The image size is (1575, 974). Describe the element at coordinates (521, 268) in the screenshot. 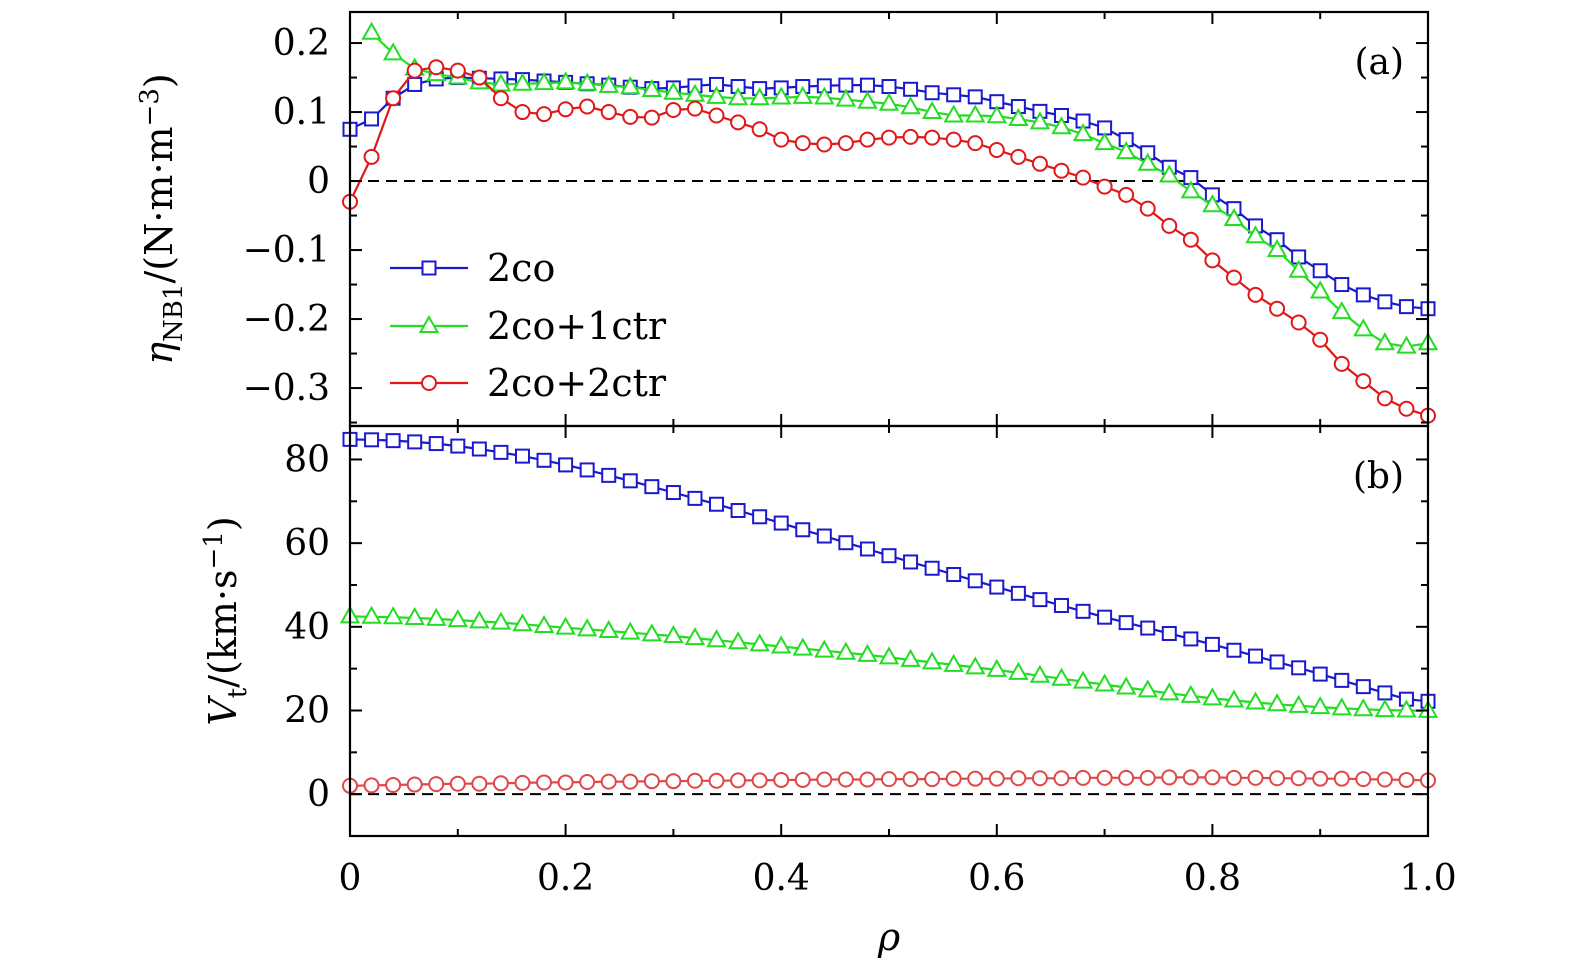

I see `legend-label: 2co` at that location.